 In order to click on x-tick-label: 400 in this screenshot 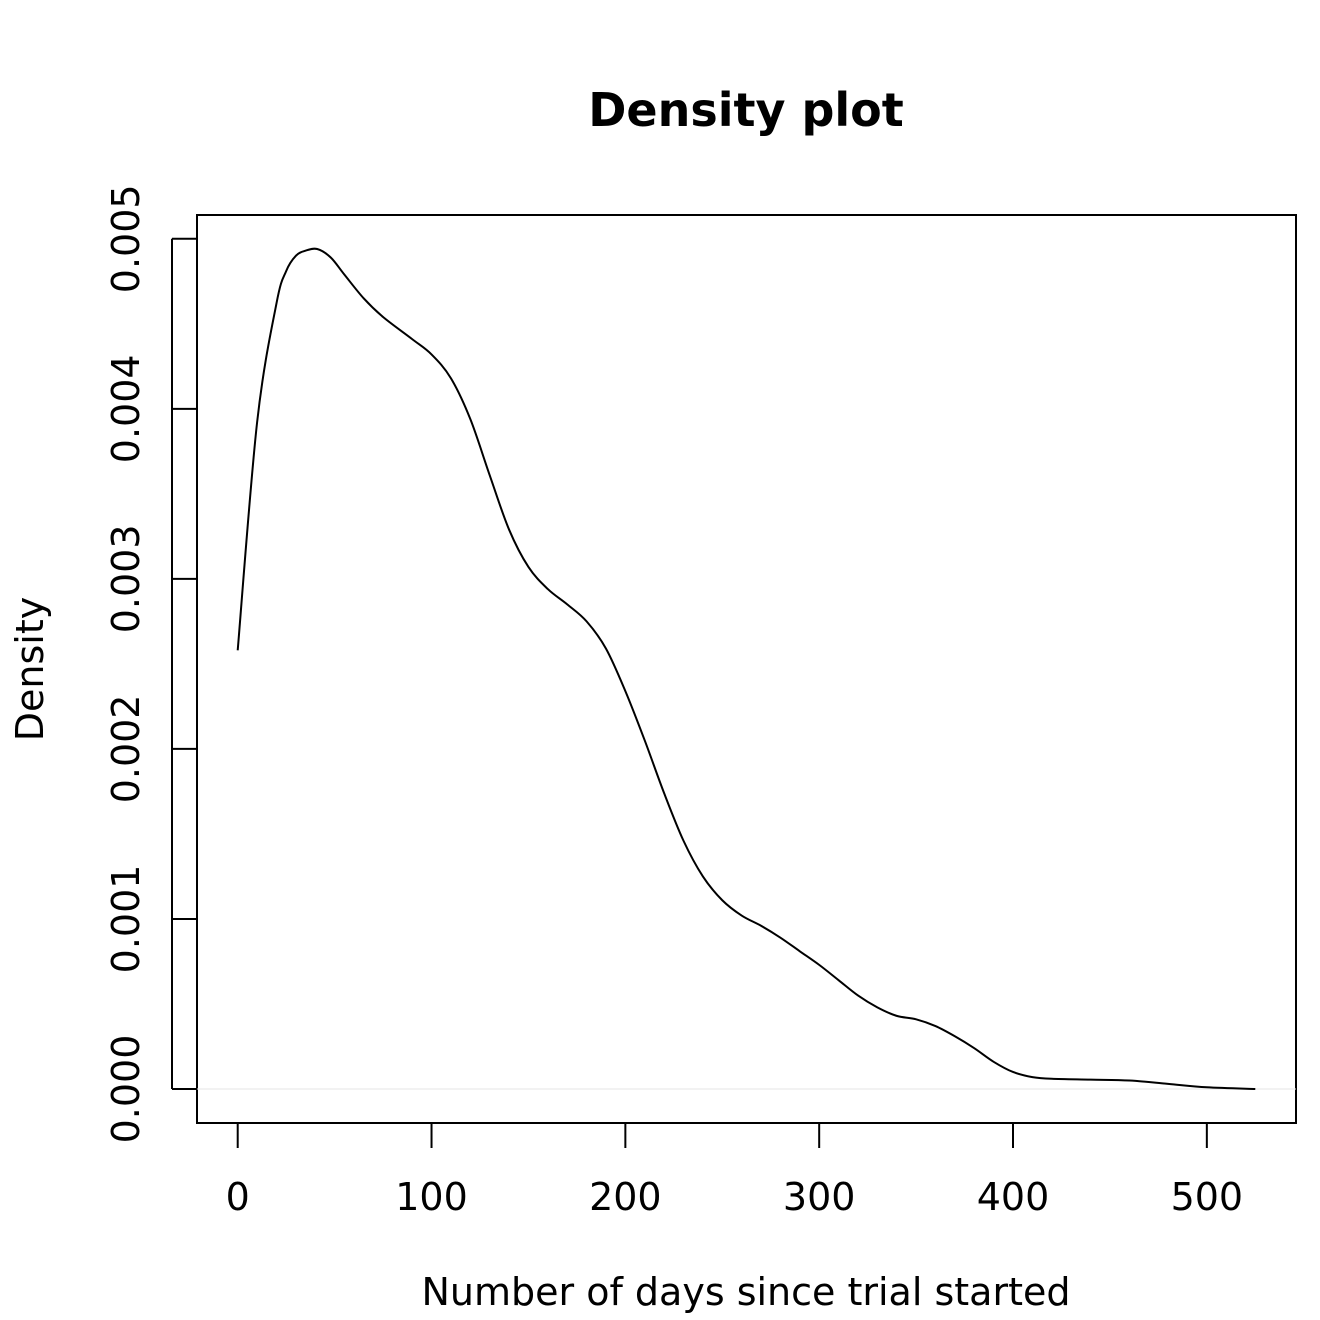, I will do `click(1013, 1197)`.